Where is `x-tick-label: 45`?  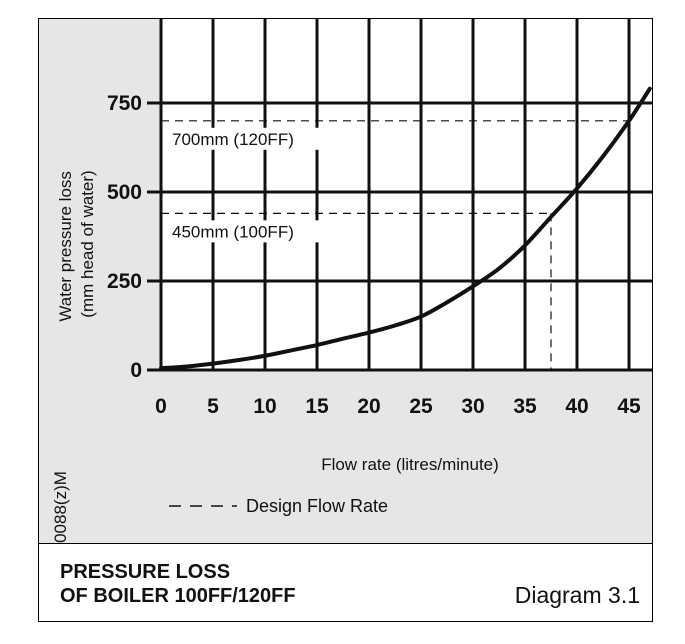
x-tick-label: 45 is located at coordinates (629, 406).